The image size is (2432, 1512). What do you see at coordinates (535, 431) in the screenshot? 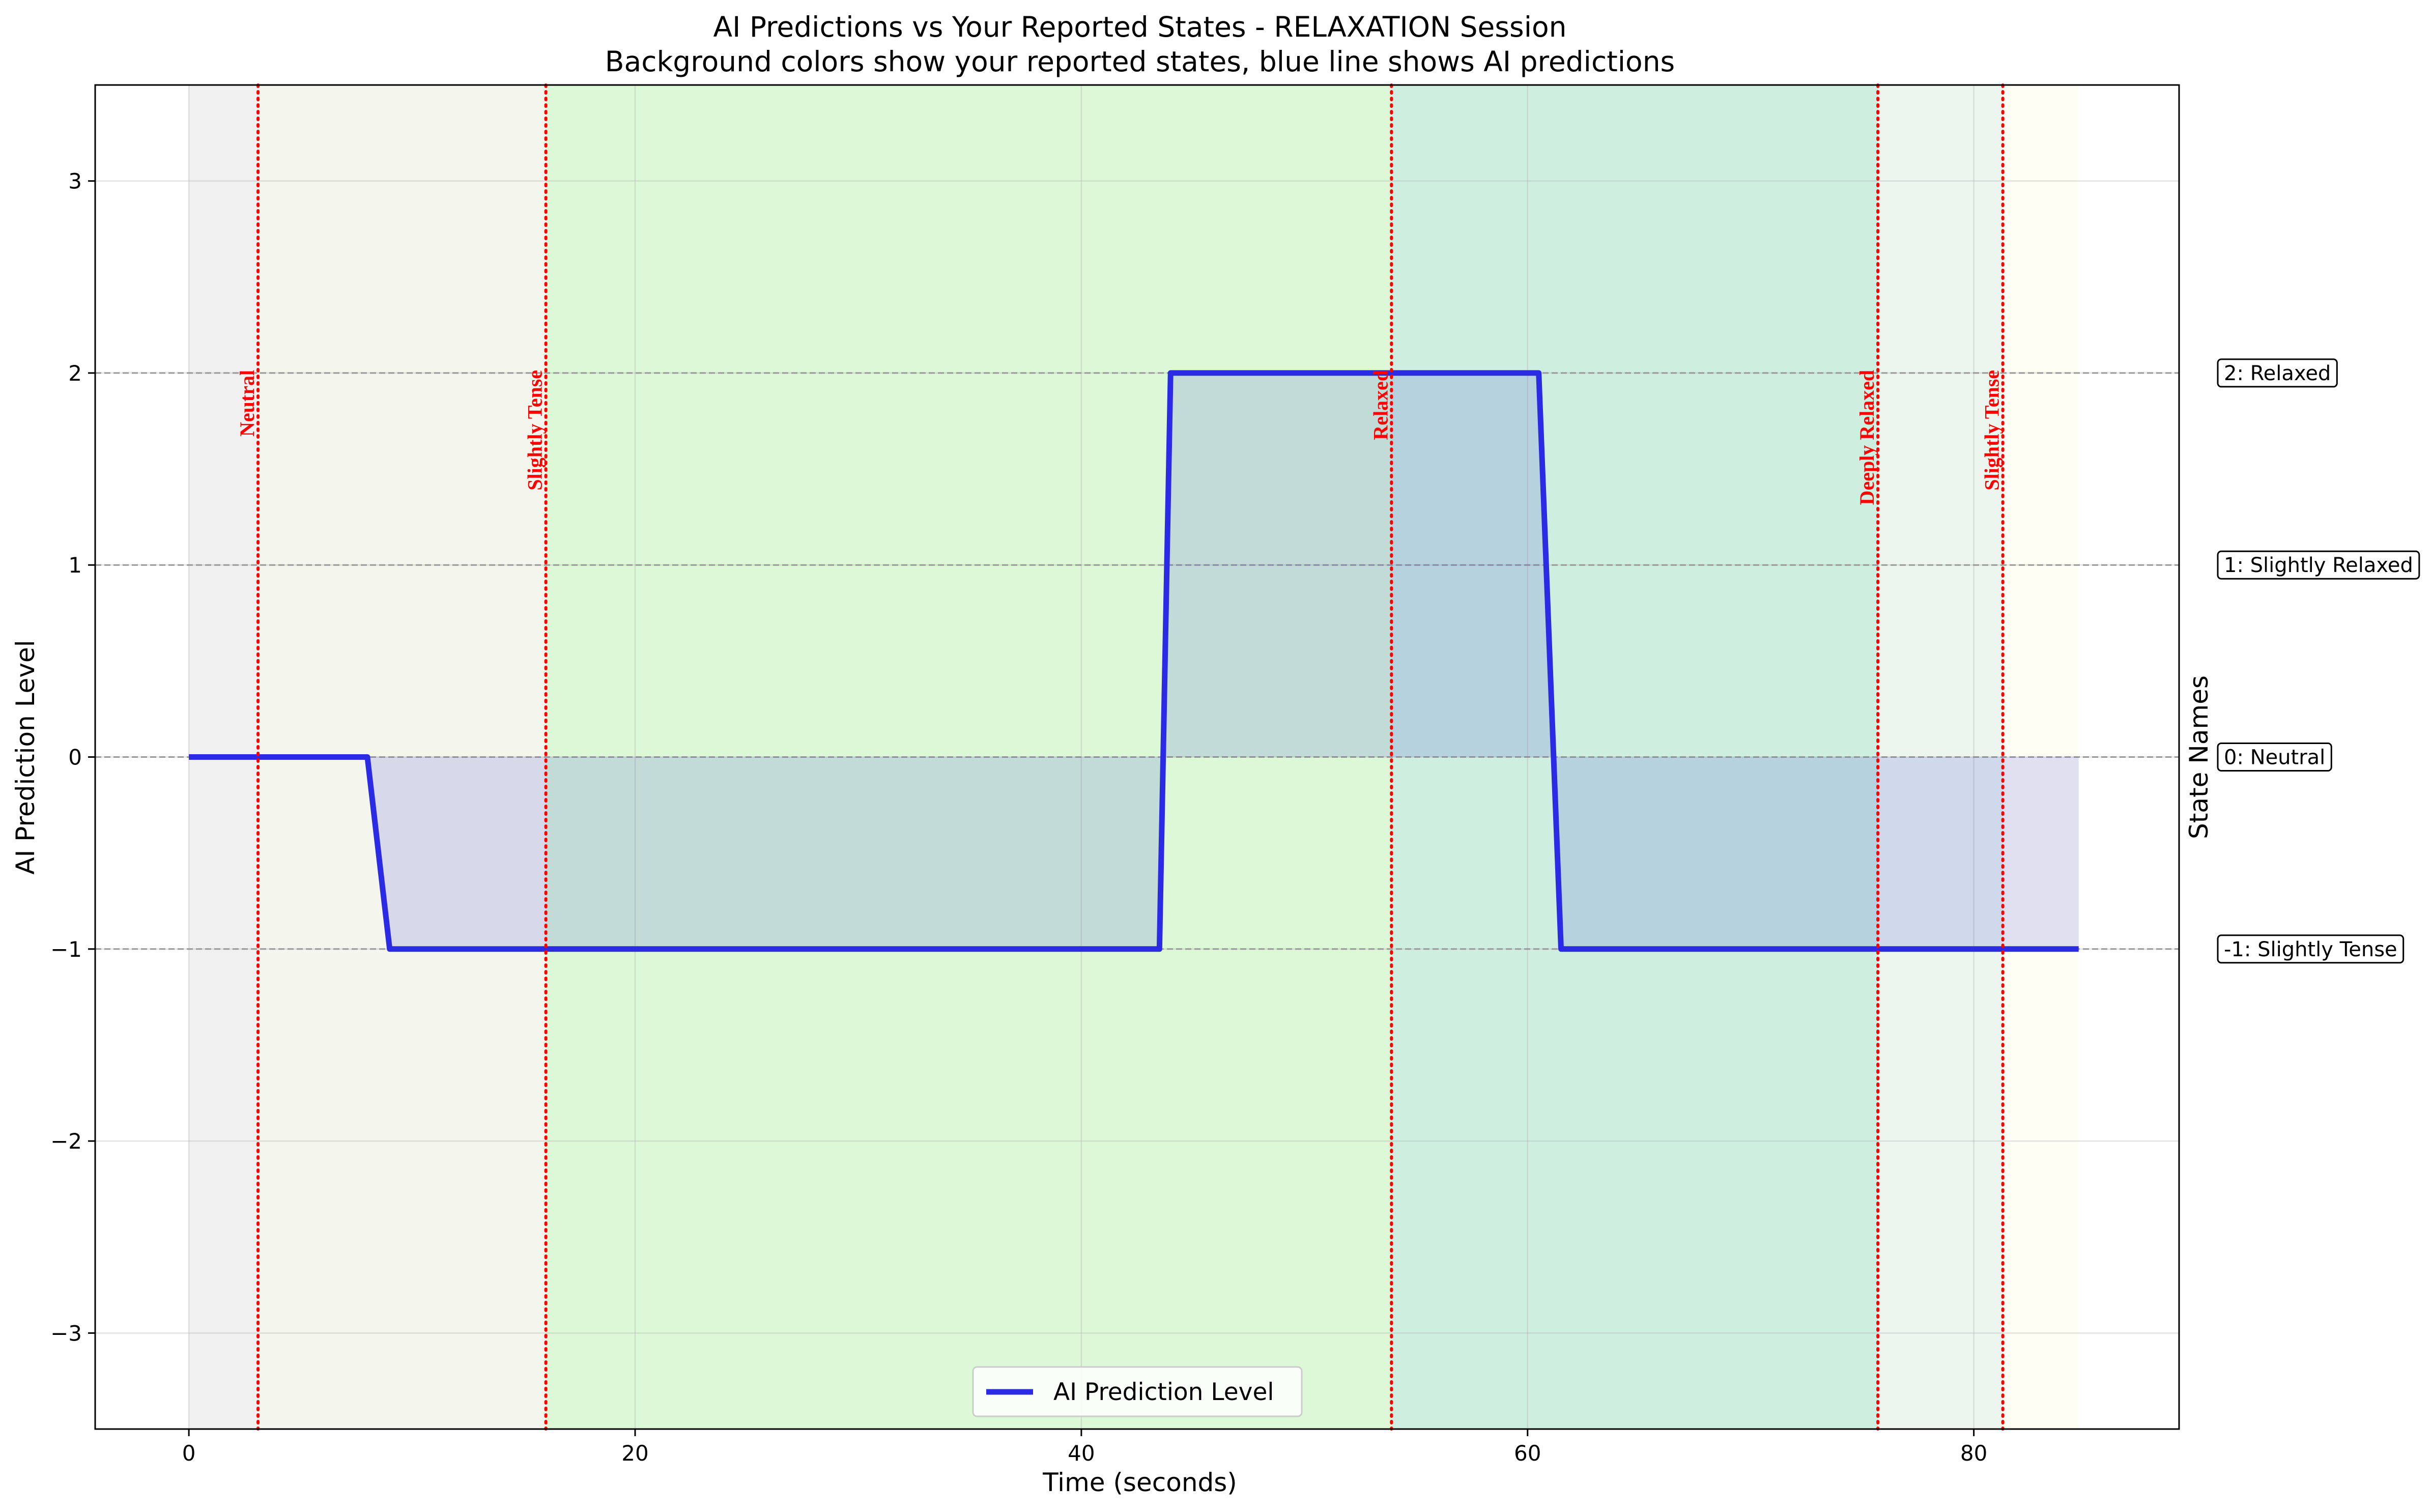
I see `state-marker-label-1: Slightly Tense` at bounding box center [535, 431].